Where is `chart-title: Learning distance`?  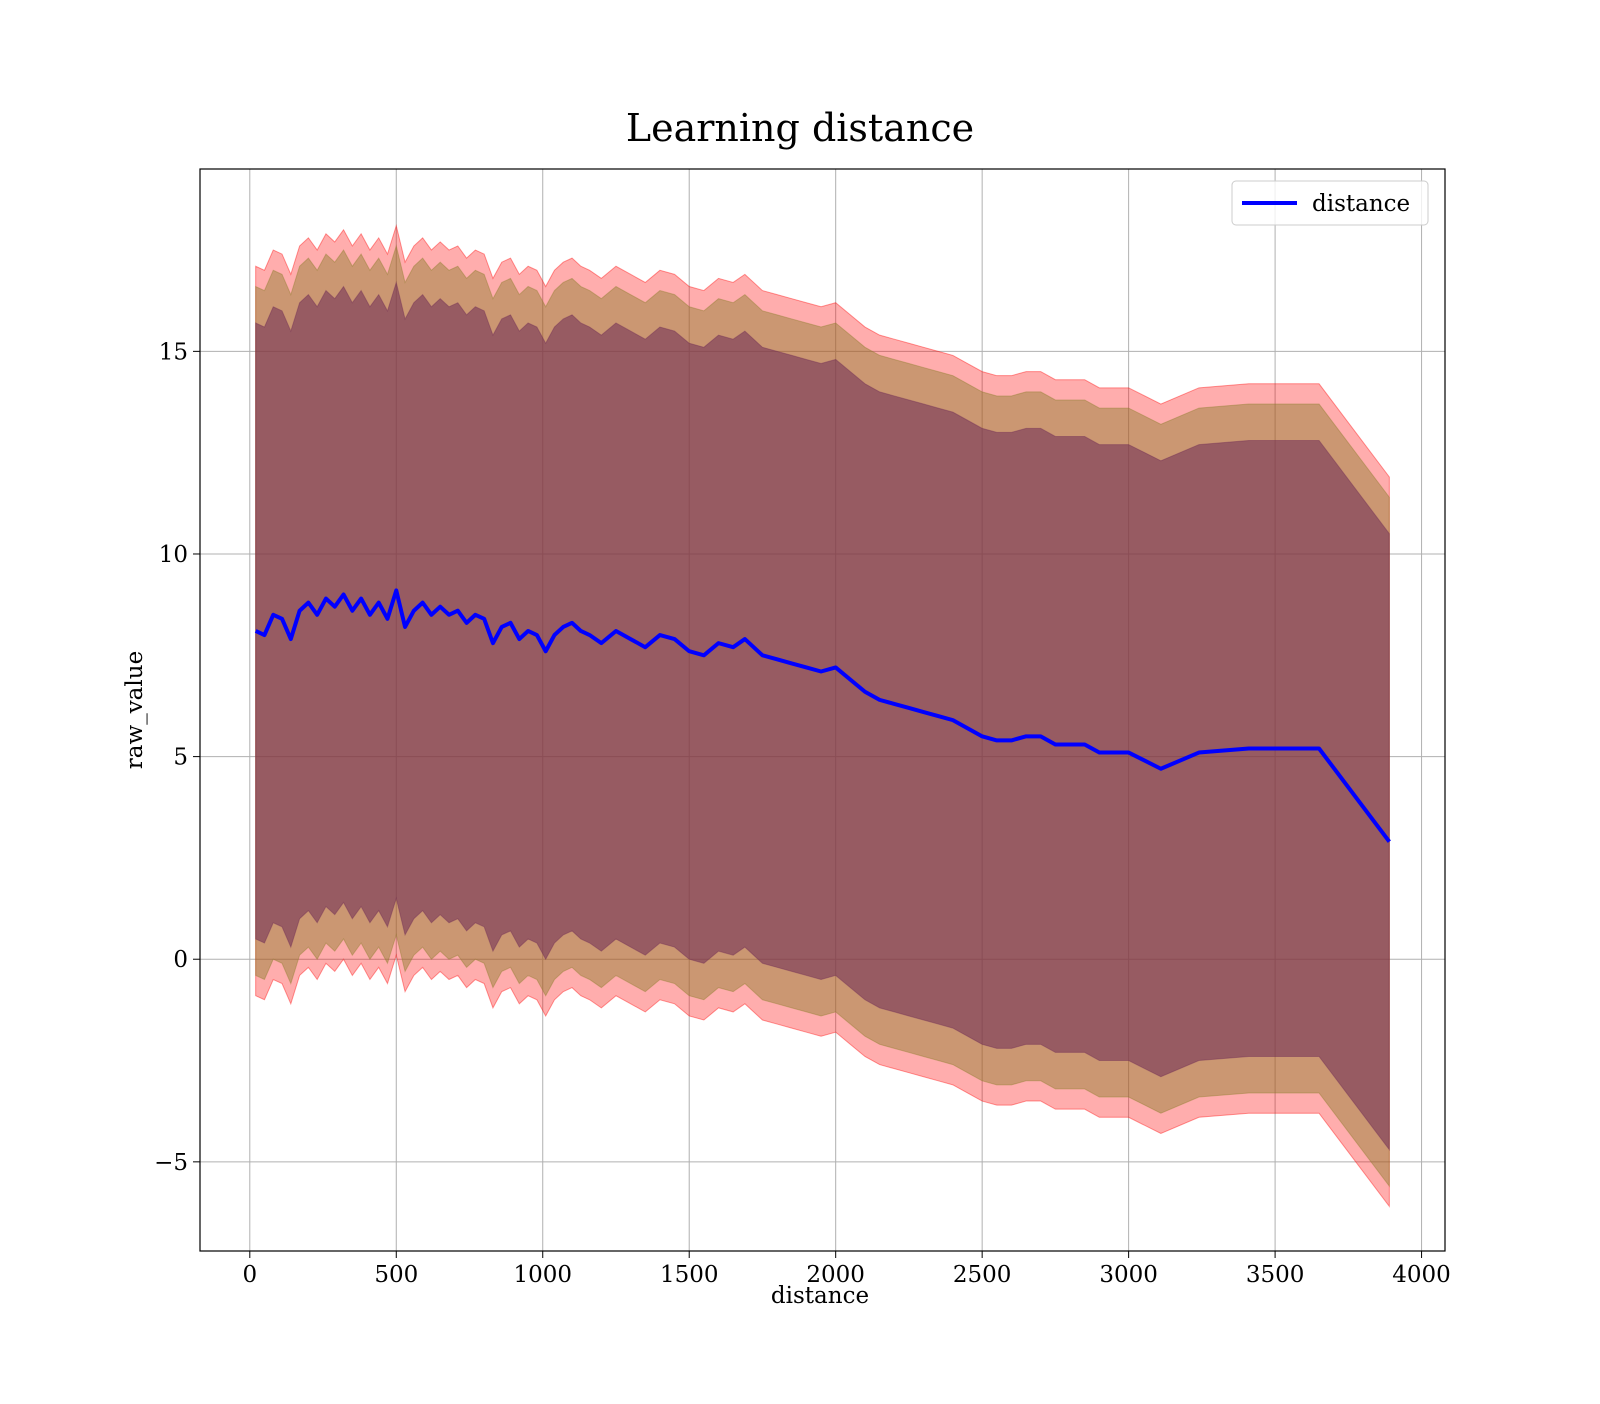
chart-title: Learning distance is located at coordinates (800, 128).